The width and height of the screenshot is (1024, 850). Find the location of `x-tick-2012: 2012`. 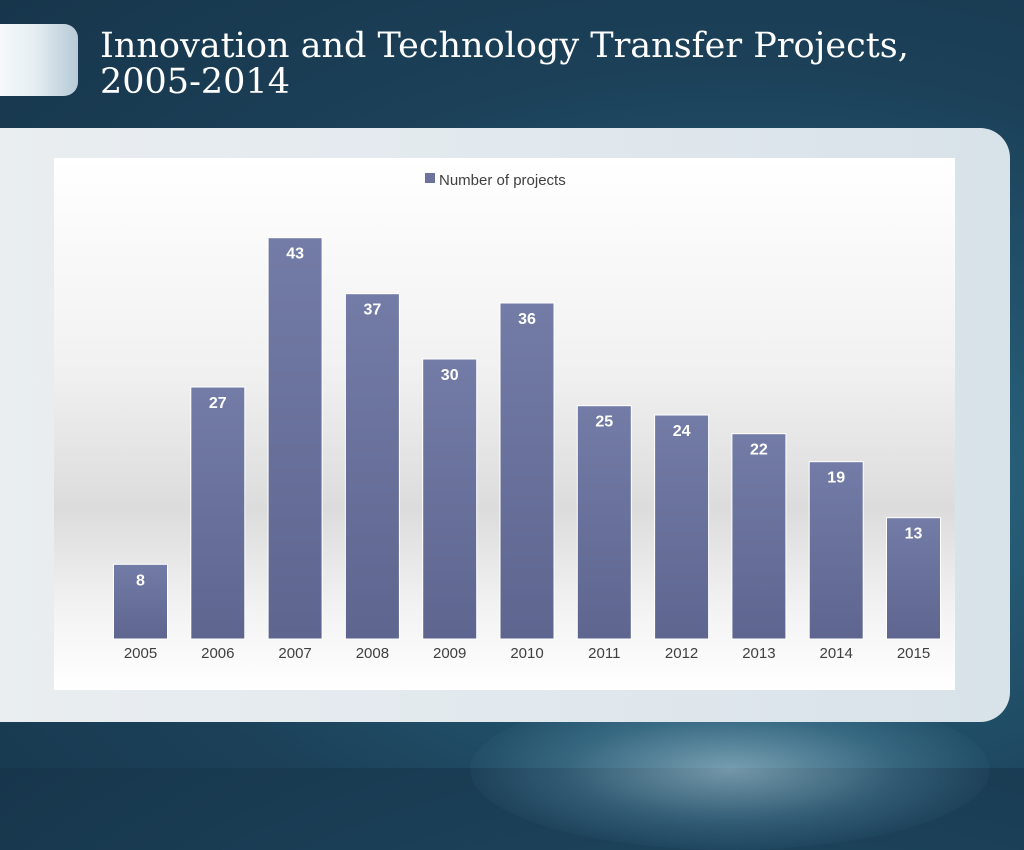

x-tick-2012: 2012 is located at coordinates (681, 653).